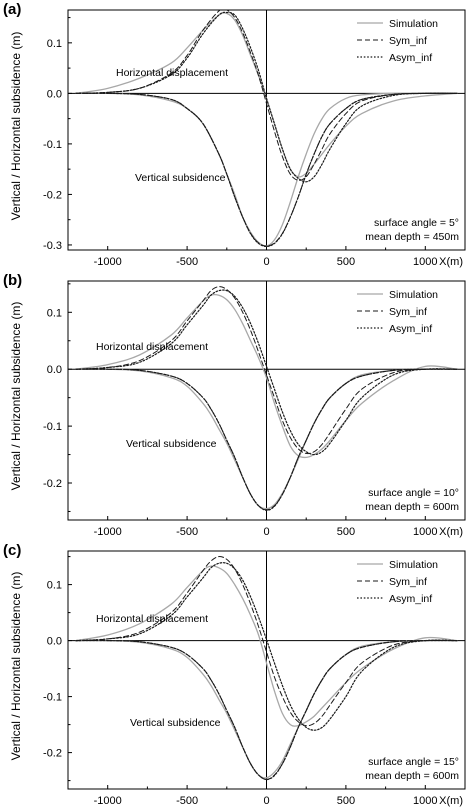 The height and width of the screenshot is (812, 474). I want to click on info-mean-depth: mean depth = 450m, so click(412, 237).